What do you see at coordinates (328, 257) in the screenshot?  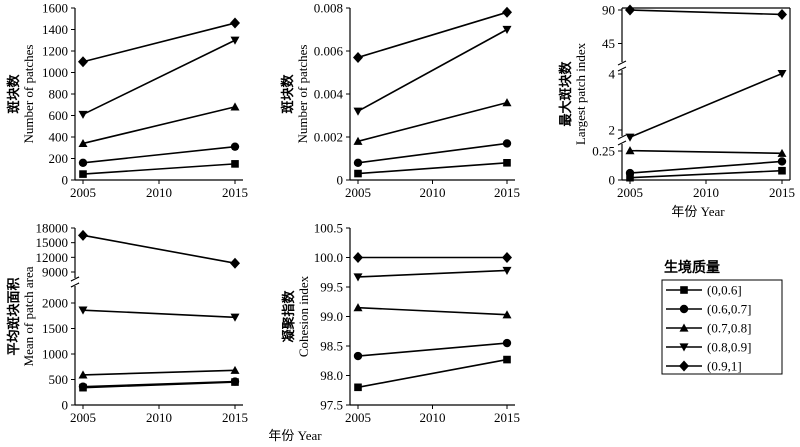 I see `y-tick-label: 100.0` at bounding box center [328, 257].